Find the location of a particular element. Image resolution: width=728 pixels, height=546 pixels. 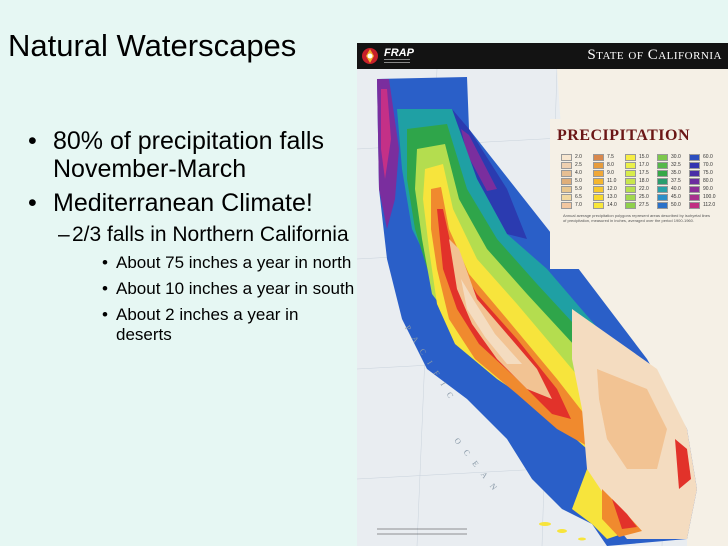

legend-entry: 7.0 is located at coordinates (577, 205).